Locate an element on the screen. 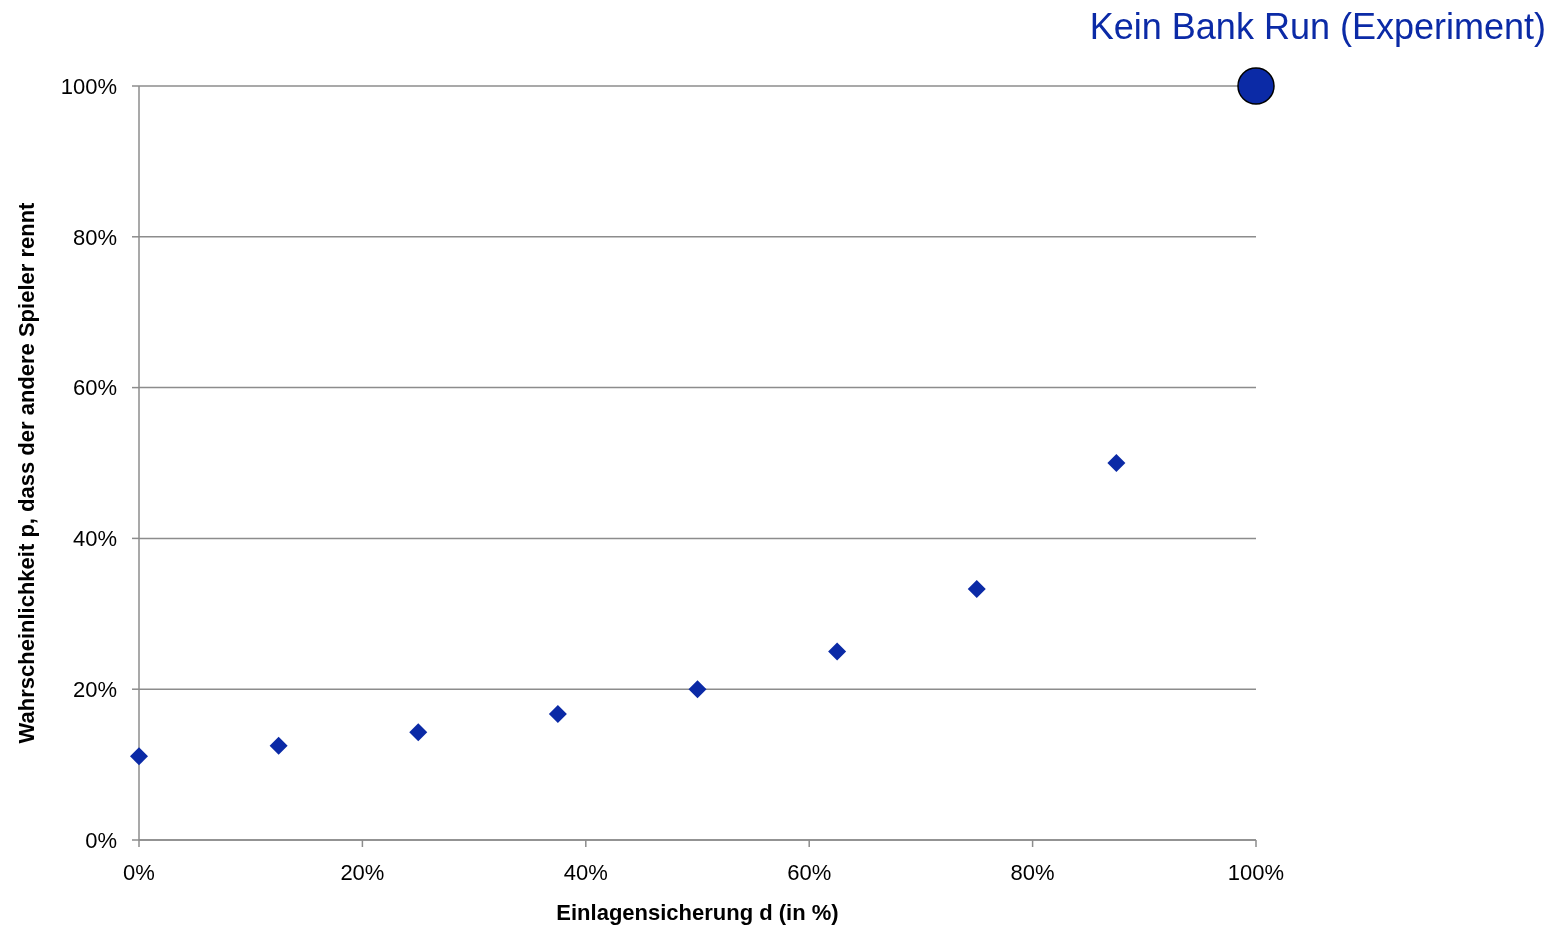  y-axis-title: Wahrscheinlichkeit p, dass der andere Spieler rennt is located at coordinates (26, 472).